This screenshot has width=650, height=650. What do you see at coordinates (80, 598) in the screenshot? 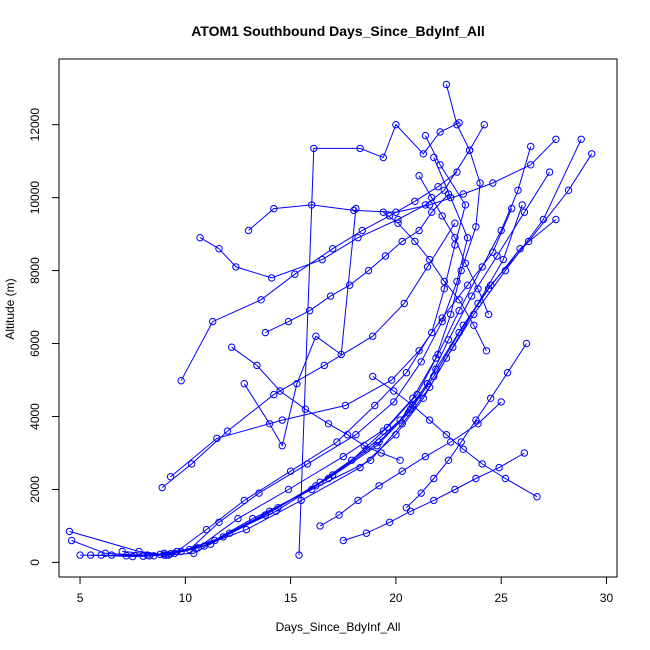
I see `x-tick-label: 5` at bounding box center [80, 598].